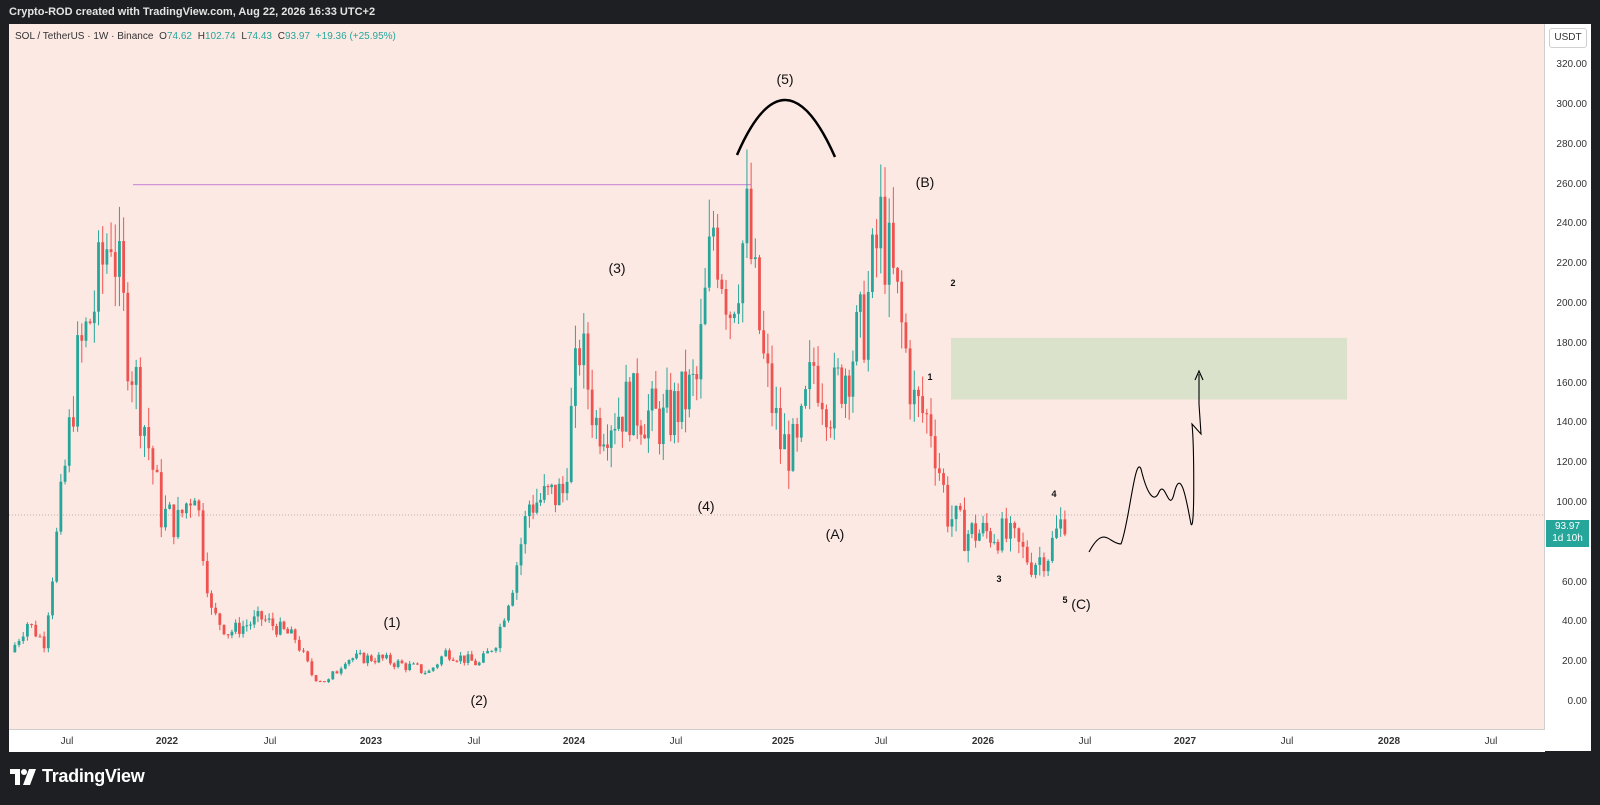 The image size is (1600, 805). Describe the element at coordinates (1574, 582) in the screenshot. I see `price-tick-label: 60.00` at that location.